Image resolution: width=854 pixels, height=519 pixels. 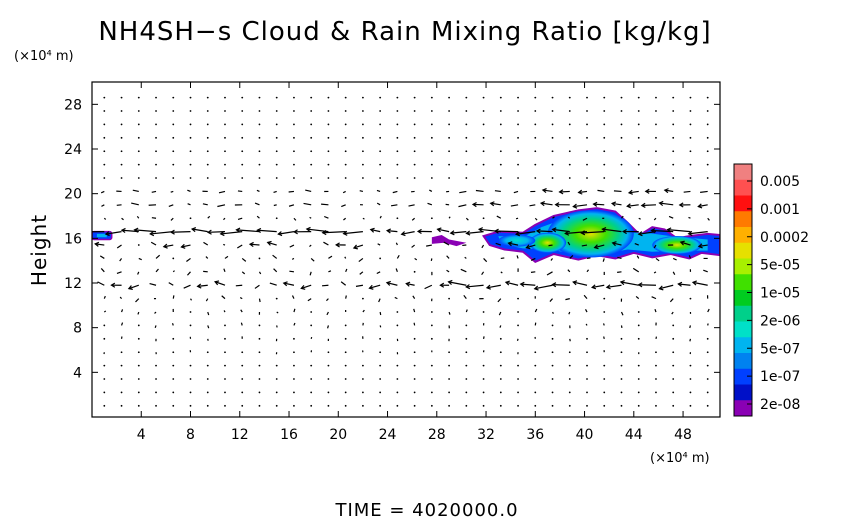 I want to click on colorbar-label: 1e-07, so click(x=780, y=377).